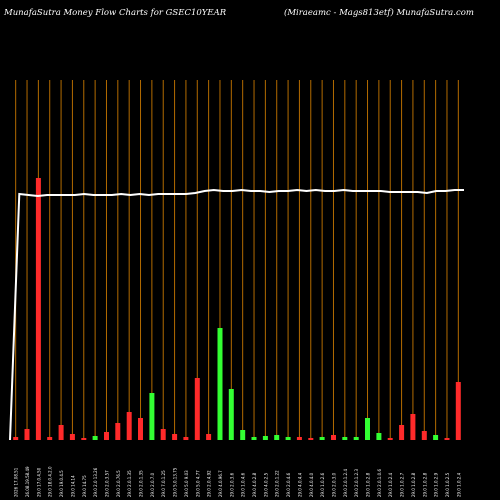 Image resolution: width=500 pixels, height=500 pixels. What do you see at coordinates (436, 484) in the screenshot?
I see `x-tick-label: 29.0 1.0.2.9` at bounding box center [436, 484].